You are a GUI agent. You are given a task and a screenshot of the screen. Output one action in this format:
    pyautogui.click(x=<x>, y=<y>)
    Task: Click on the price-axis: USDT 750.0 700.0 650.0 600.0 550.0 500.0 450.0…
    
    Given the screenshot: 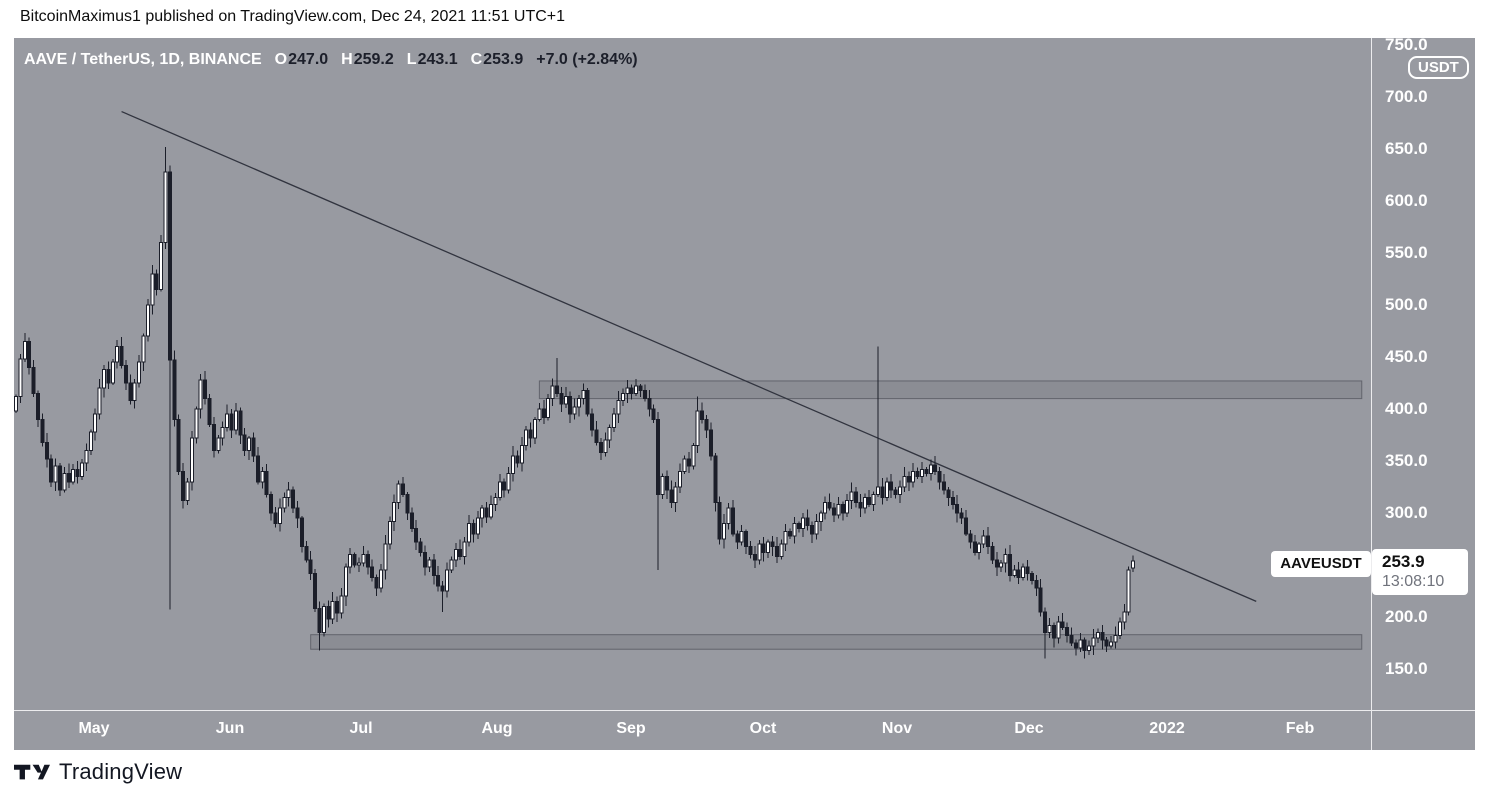 What is the action you would take?
    pyautogui.click(x=1423, y=394)
    